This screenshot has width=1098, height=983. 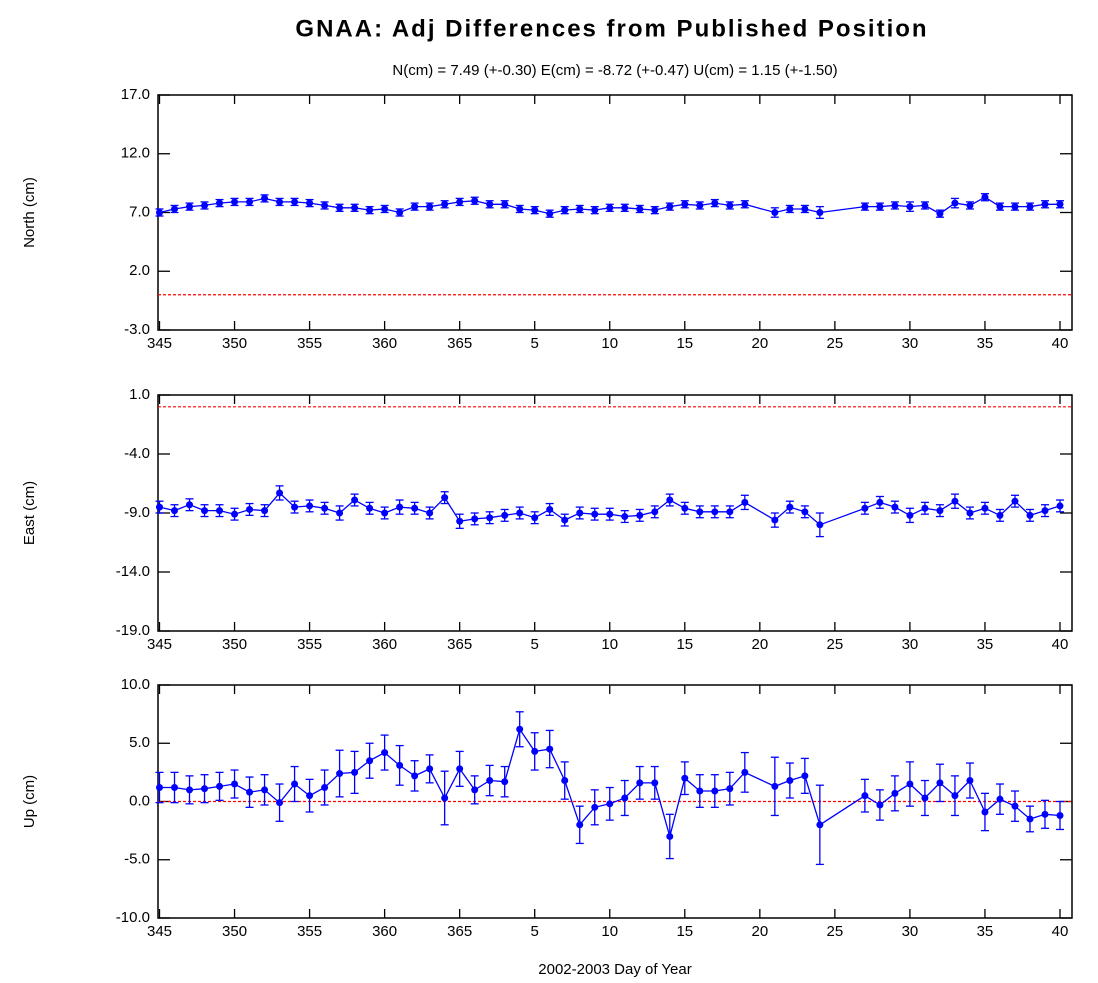 I want to click on y-tick-label: -5.0, so click(x=137, y=859).